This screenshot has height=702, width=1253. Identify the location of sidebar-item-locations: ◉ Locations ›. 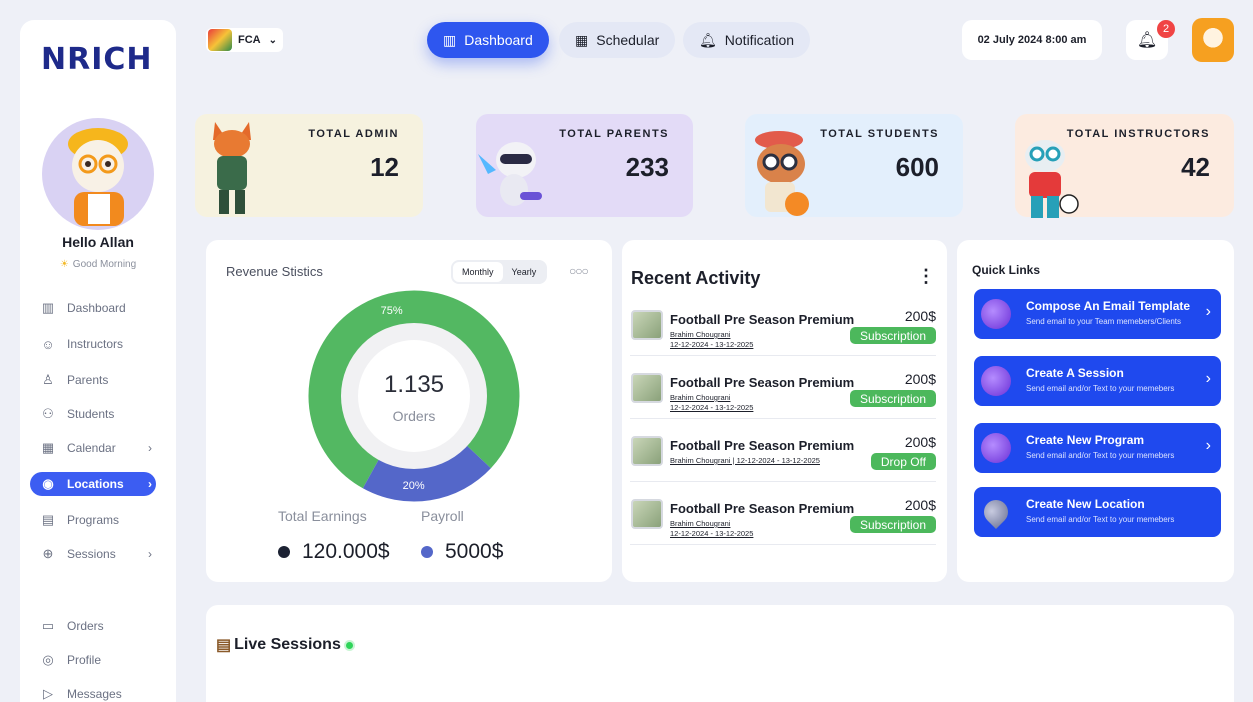
(93, 484).